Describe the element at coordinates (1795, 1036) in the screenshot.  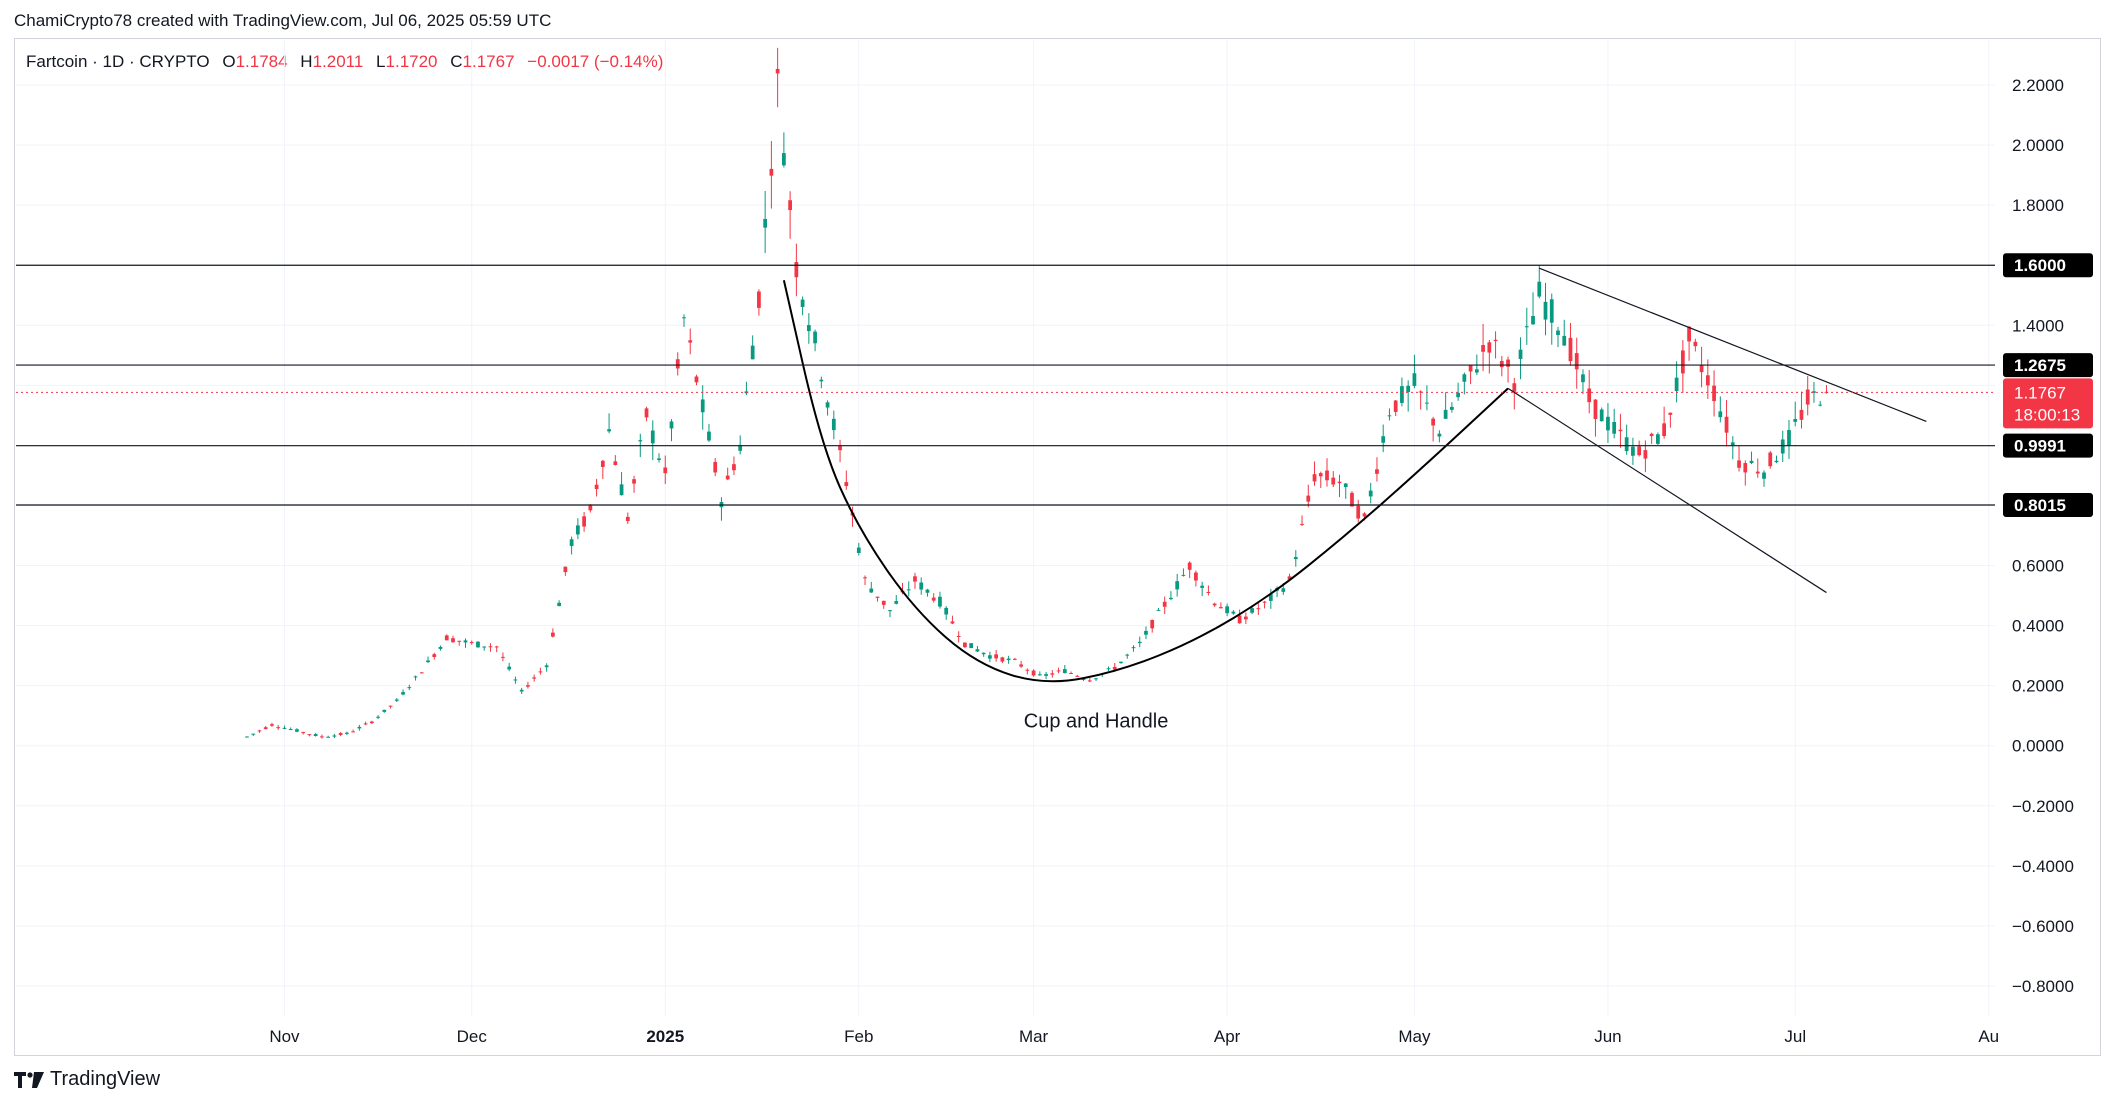
I see `x-tick-label: Jul` at that location.